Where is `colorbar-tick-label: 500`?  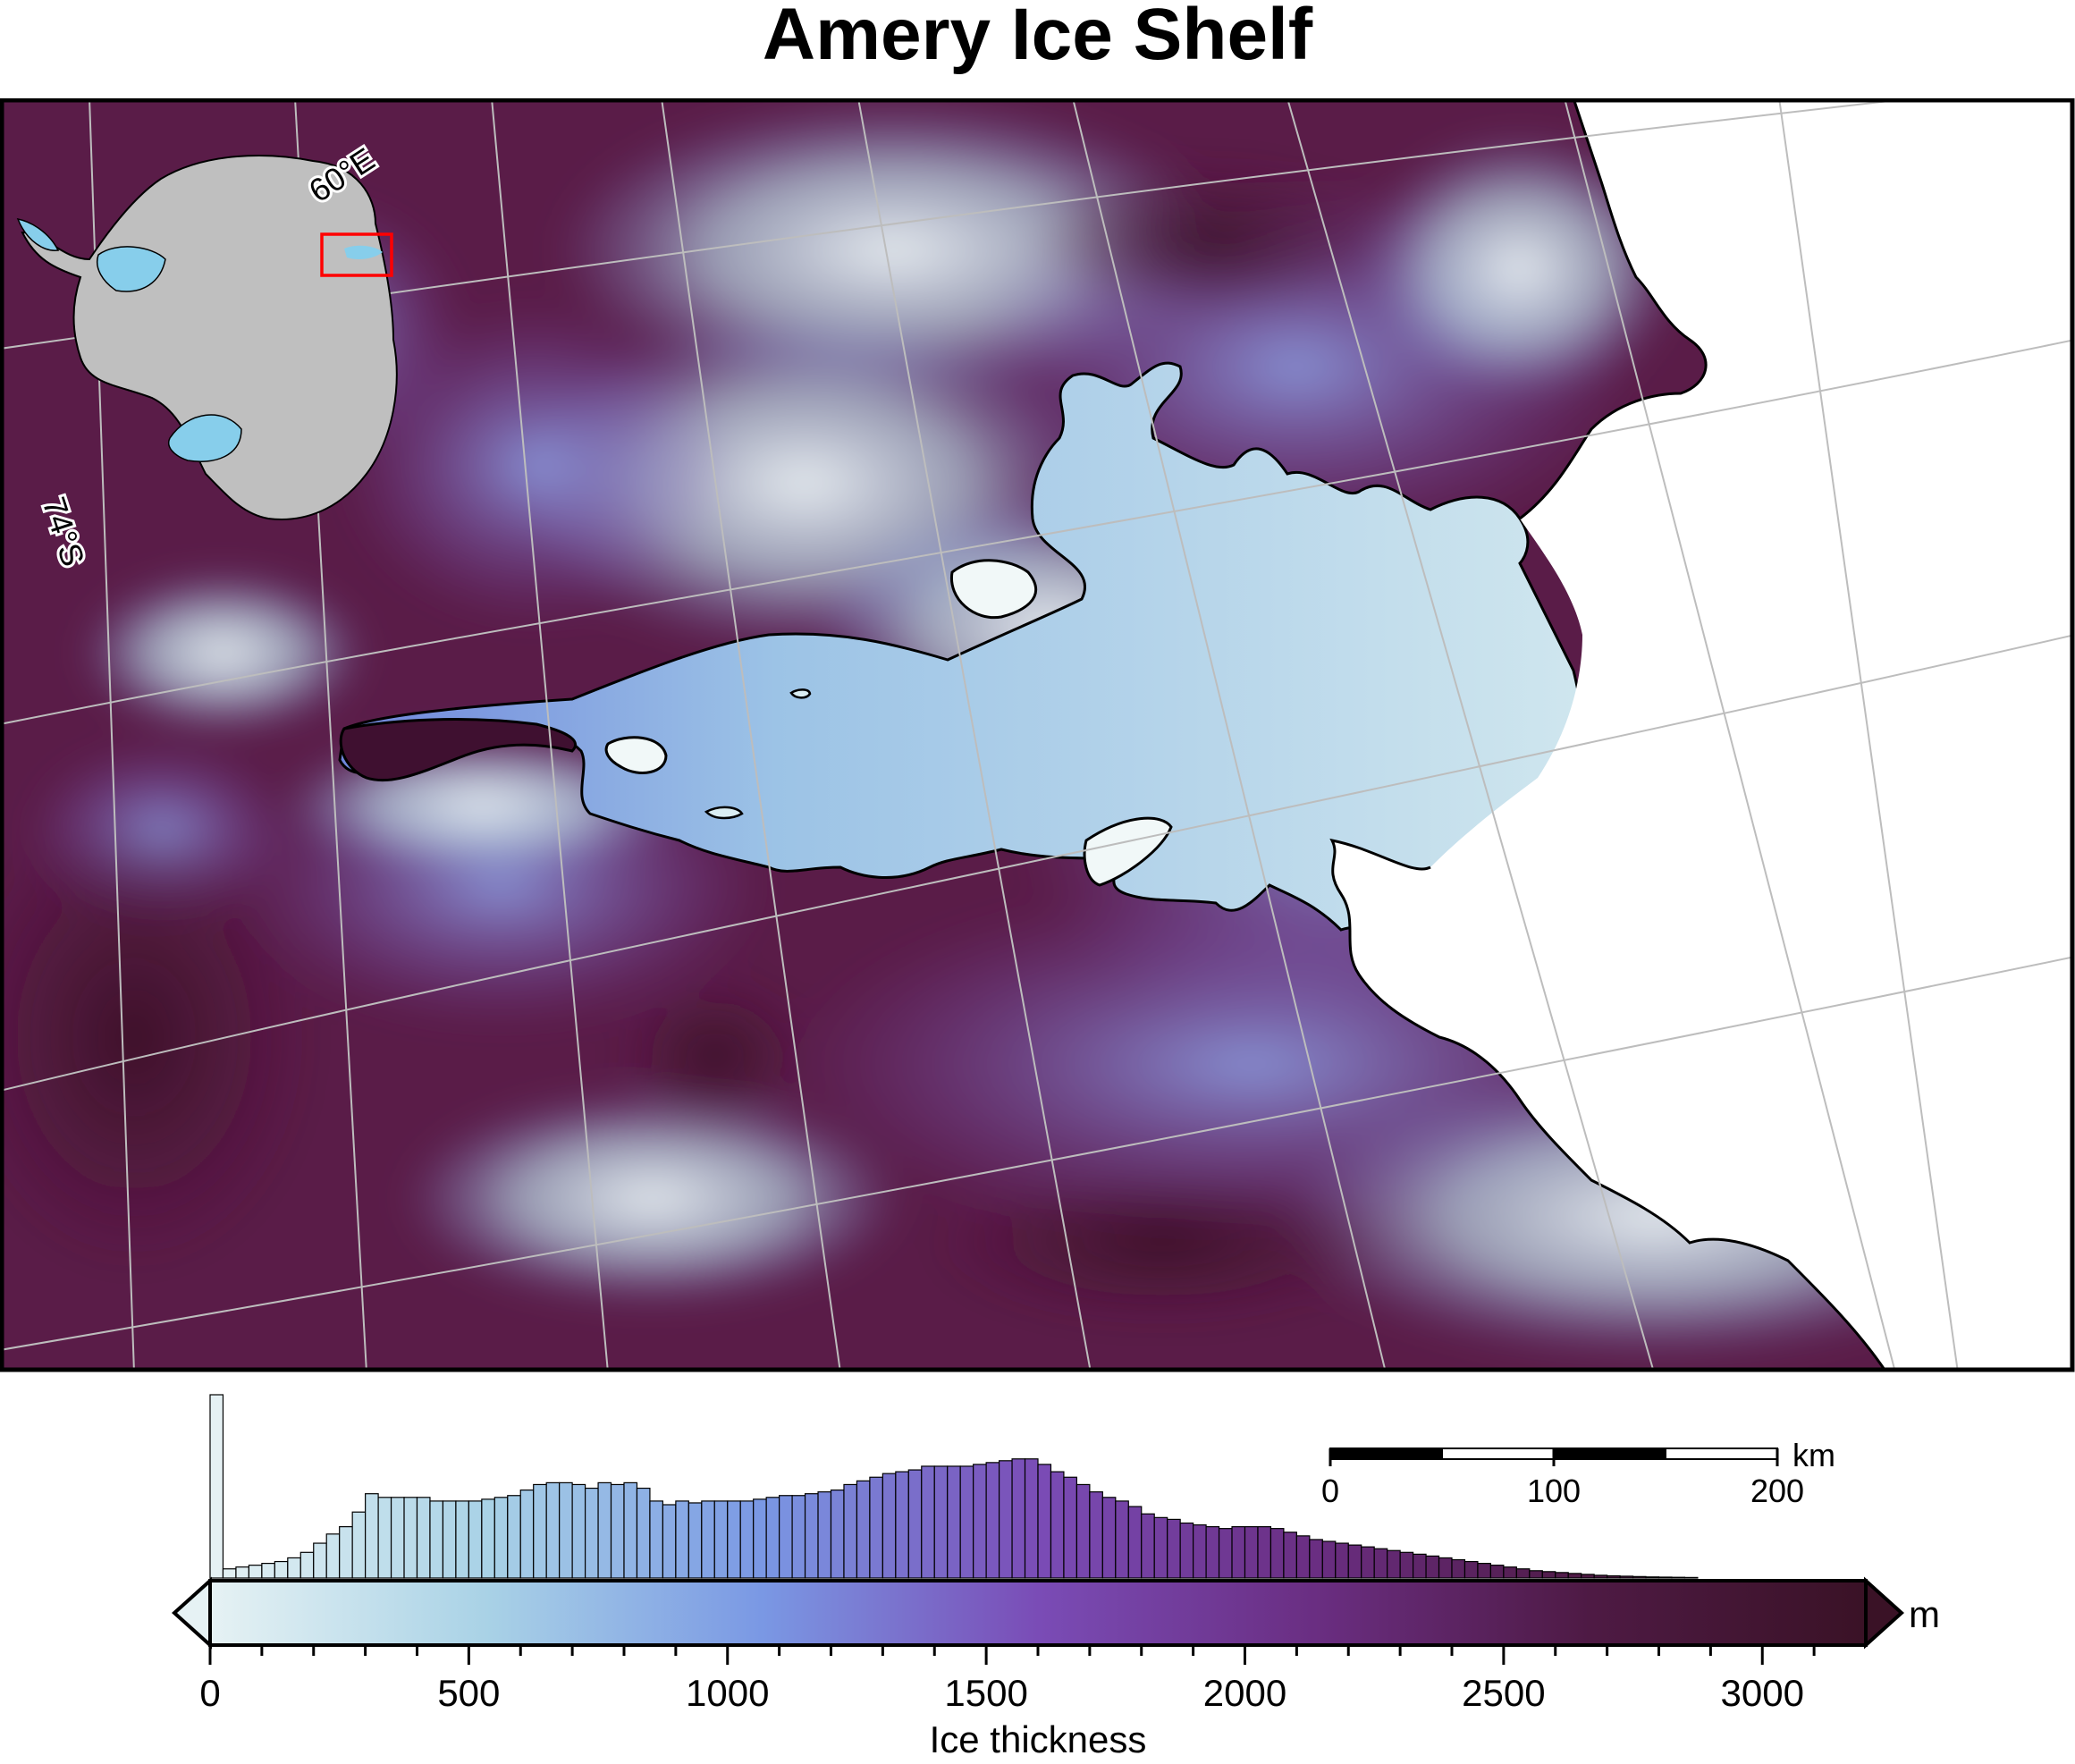 colorbar-tick-label: 500 is located at coordinates (468, 1693).